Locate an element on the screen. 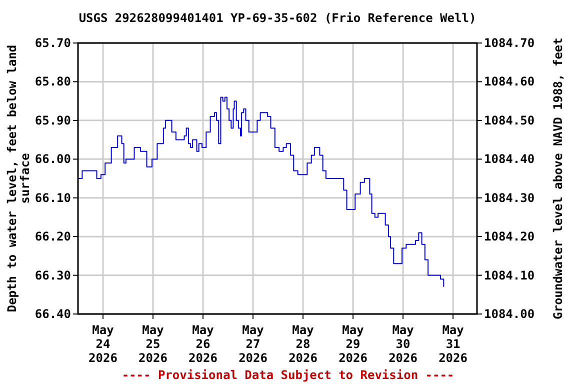 The width and height of the screenshot is (576, 384). y-tick-label: 66.10 is located at coordinates (52, 197).